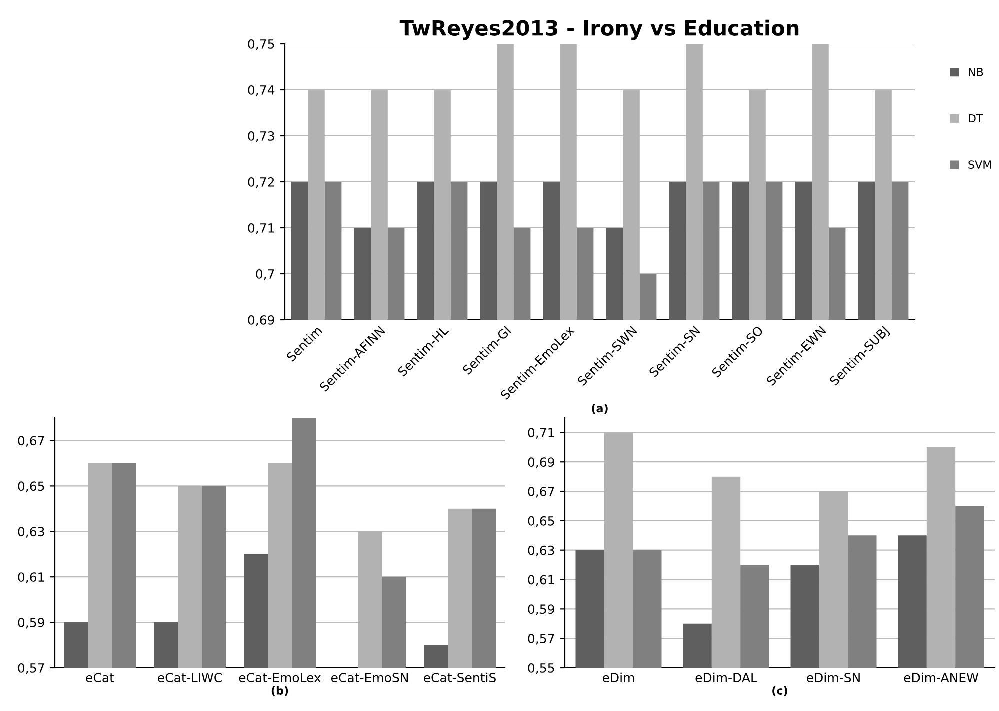 The image size is (999, 711). Describe the element at coordinates (600, 409) in the screenshot. I see `x-axis-title: (a)` at that location.